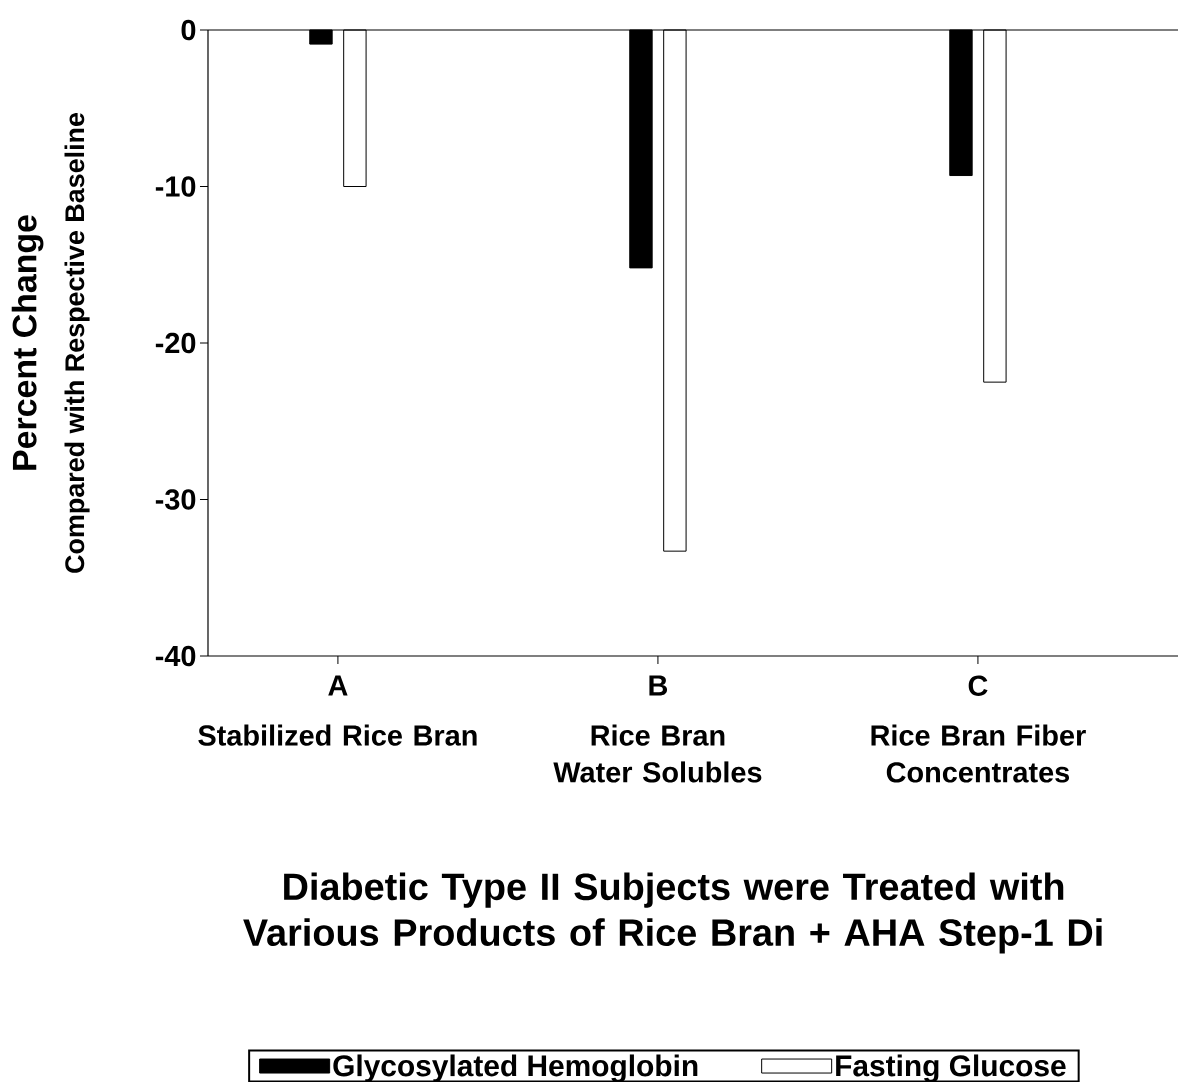 The width and height of the screenshot is (1178, 1082). I want to click on legend-label: Fasting Glucose, so click(951, 1068).